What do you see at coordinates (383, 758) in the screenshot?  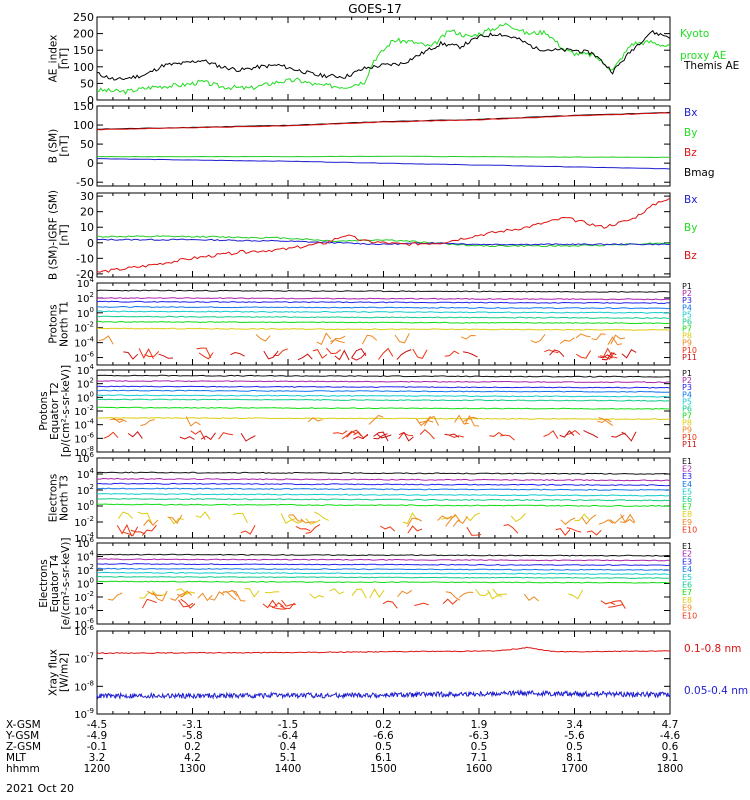 I see `x-axis-value: 6.1` at bounding box center [383, 758].